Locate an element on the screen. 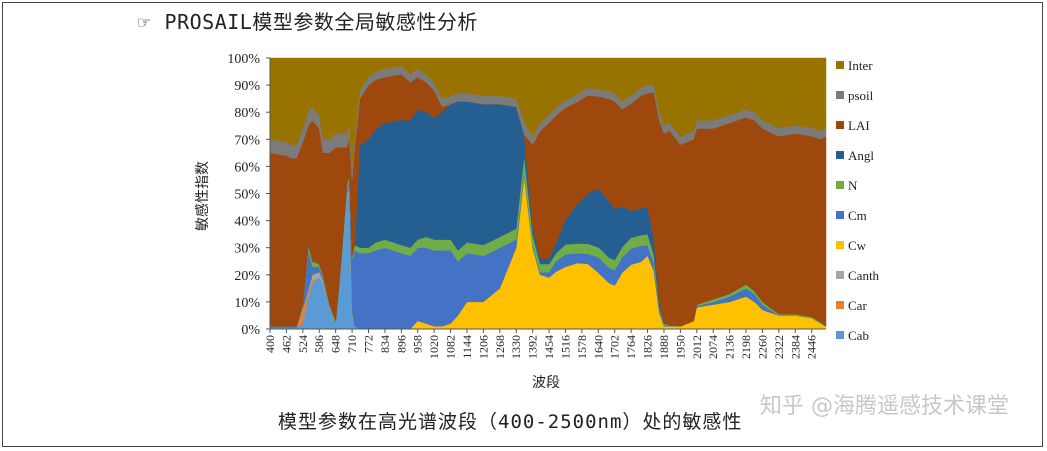  legend-label-angl: Angl is located at coordinates (861, 155).